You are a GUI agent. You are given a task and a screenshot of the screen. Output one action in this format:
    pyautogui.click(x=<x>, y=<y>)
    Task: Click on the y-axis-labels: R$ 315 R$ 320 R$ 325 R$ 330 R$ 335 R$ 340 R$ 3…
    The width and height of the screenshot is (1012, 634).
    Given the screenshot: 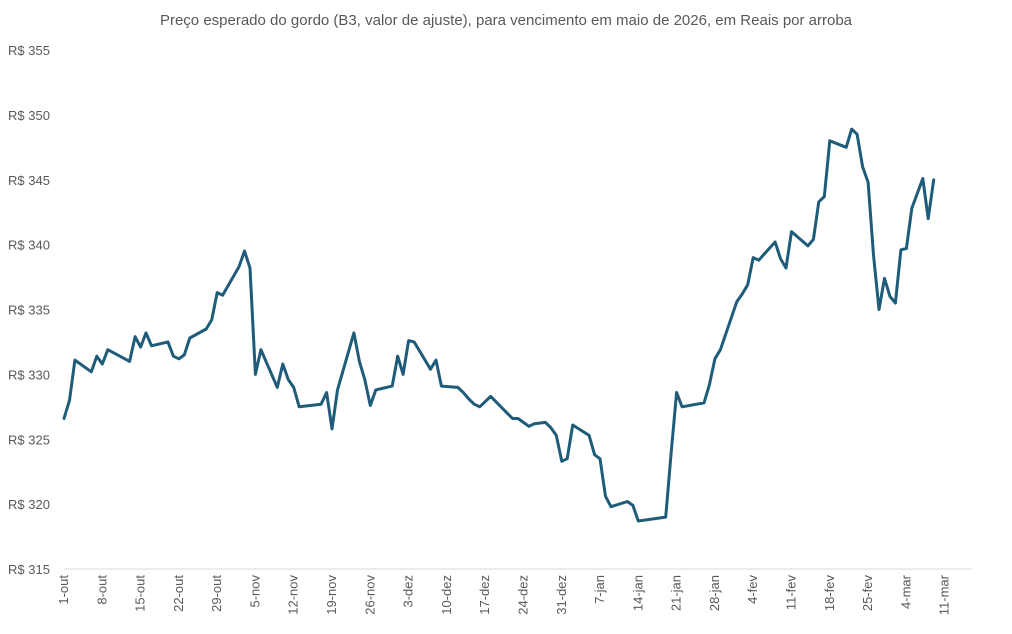 What is the action you would take?
    pyautogui.click(x=29, y=310)
    